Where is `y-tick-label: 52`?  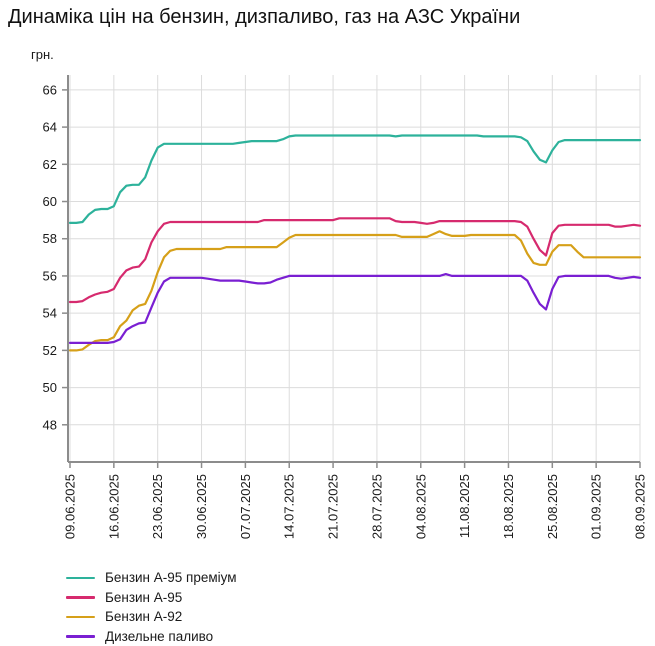
y-tick-label: 52 is located at coordinates (50, 350).